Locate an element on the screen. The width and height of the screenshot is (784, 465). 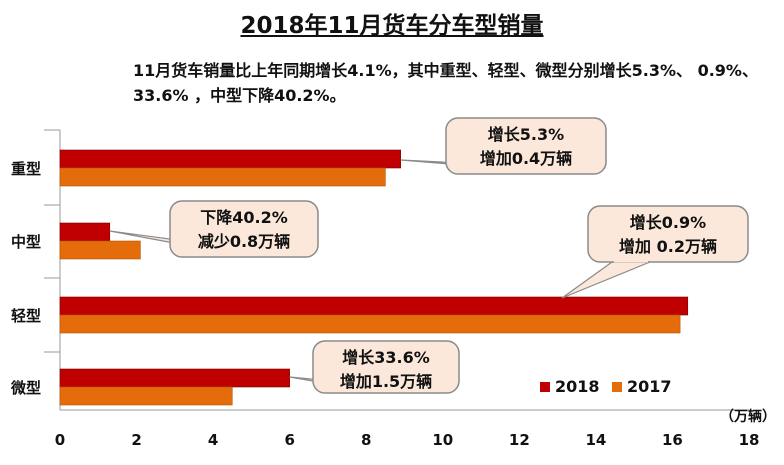
category-label-0: 重型 is located at coordinates (26, 169).